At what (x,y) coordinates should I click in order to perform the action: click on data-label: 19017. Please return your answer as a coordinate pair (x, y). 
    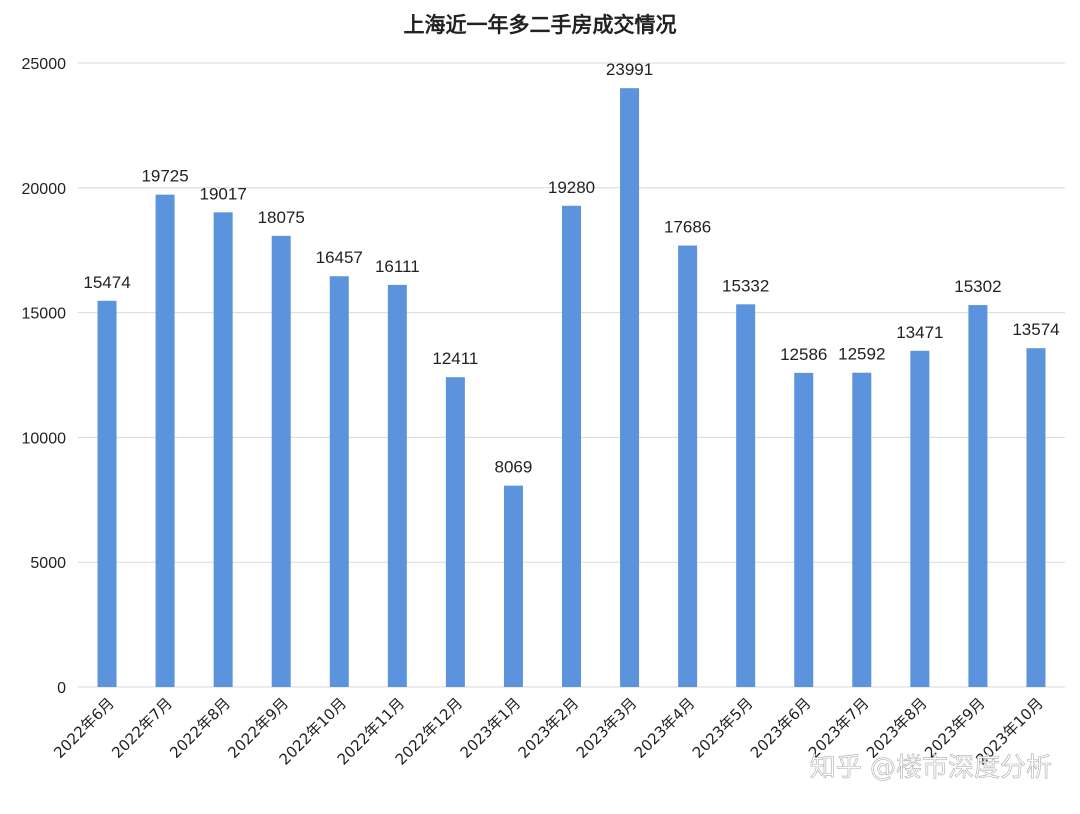
    Looking at the image, I should click on (223, 193).